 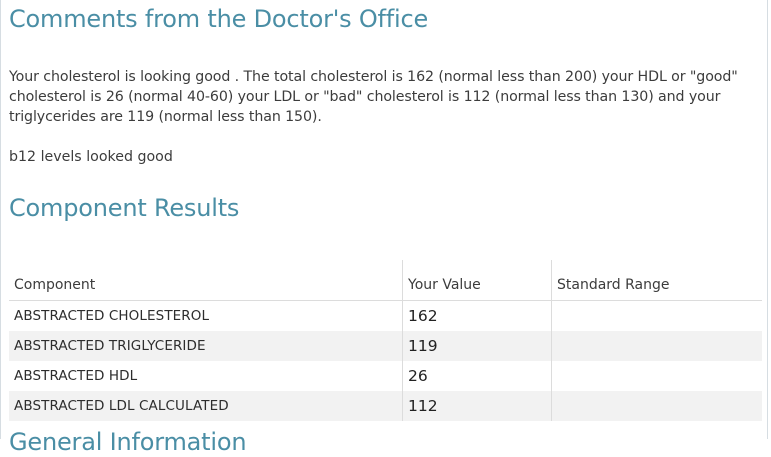 What do you see at coordinates (206, 280) in the screenshot?
I see `header-component: Component` at bounding box center [206, 280].